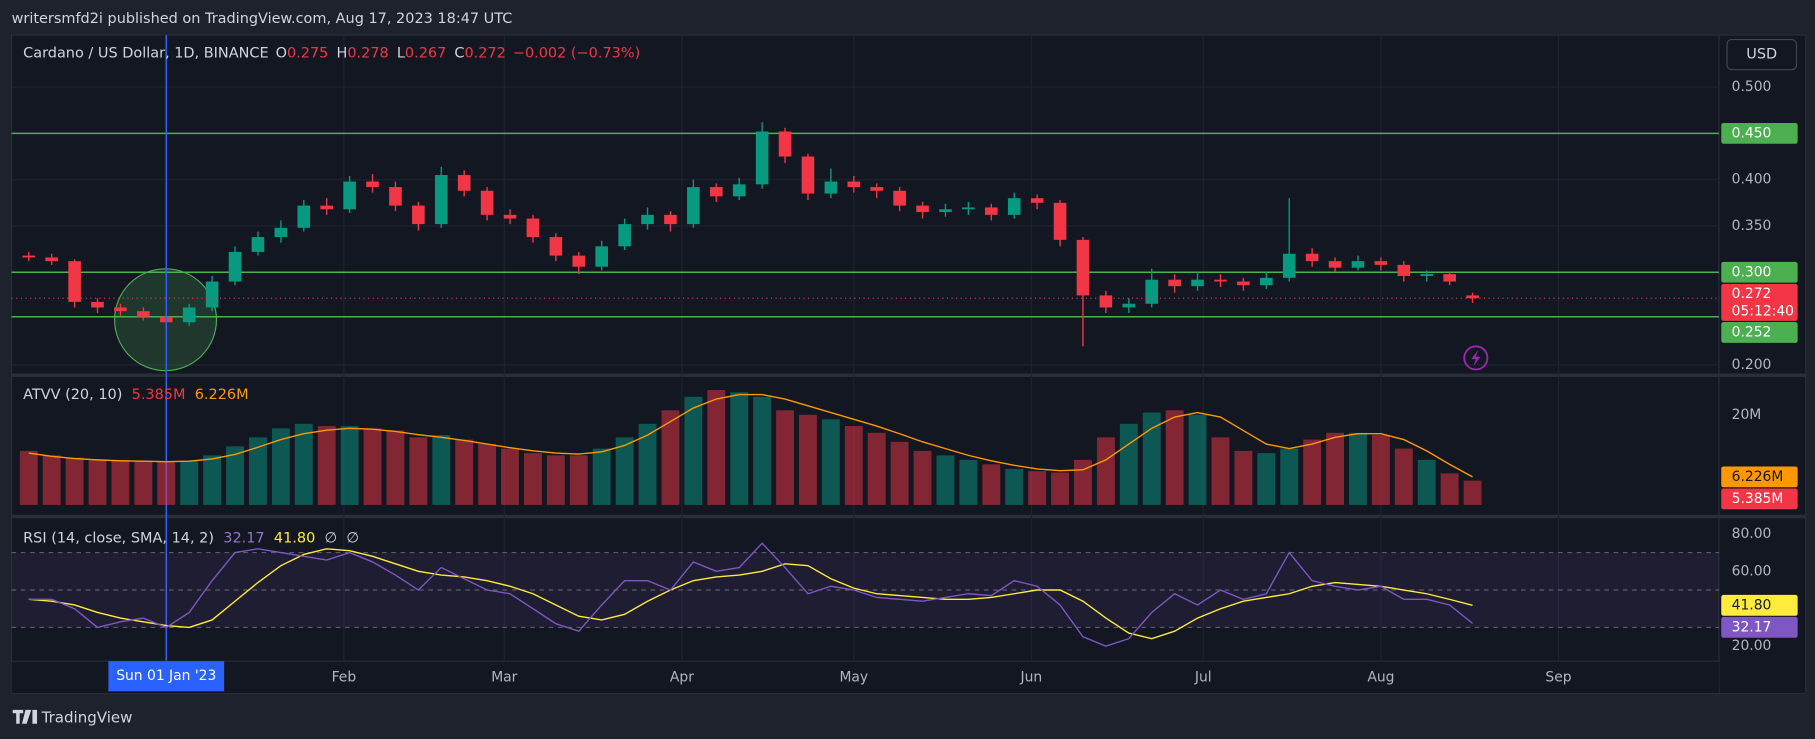  I want to click on currency-button, so click(1762, 55).